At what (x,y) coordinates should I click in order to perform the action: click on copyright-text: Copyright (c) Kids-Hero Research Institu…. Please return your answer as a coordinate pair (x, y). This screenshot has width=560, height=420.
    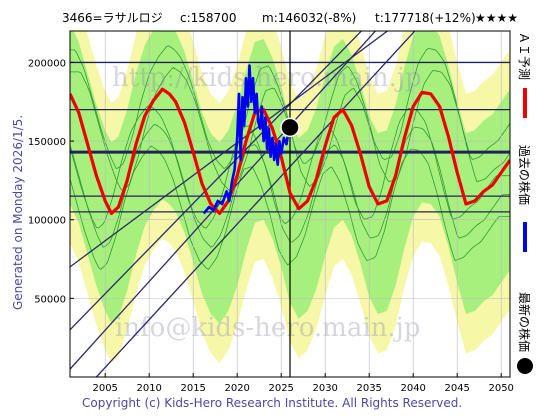
    Looking at the image, I should click on (272, 403).